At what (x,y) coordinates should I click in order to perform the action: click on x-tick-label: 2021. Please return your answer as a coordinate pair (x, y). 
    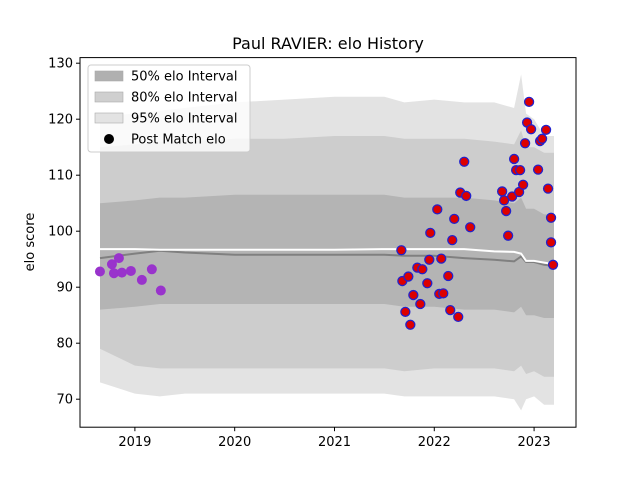
    Looking at the image, I should click on (334, 442).